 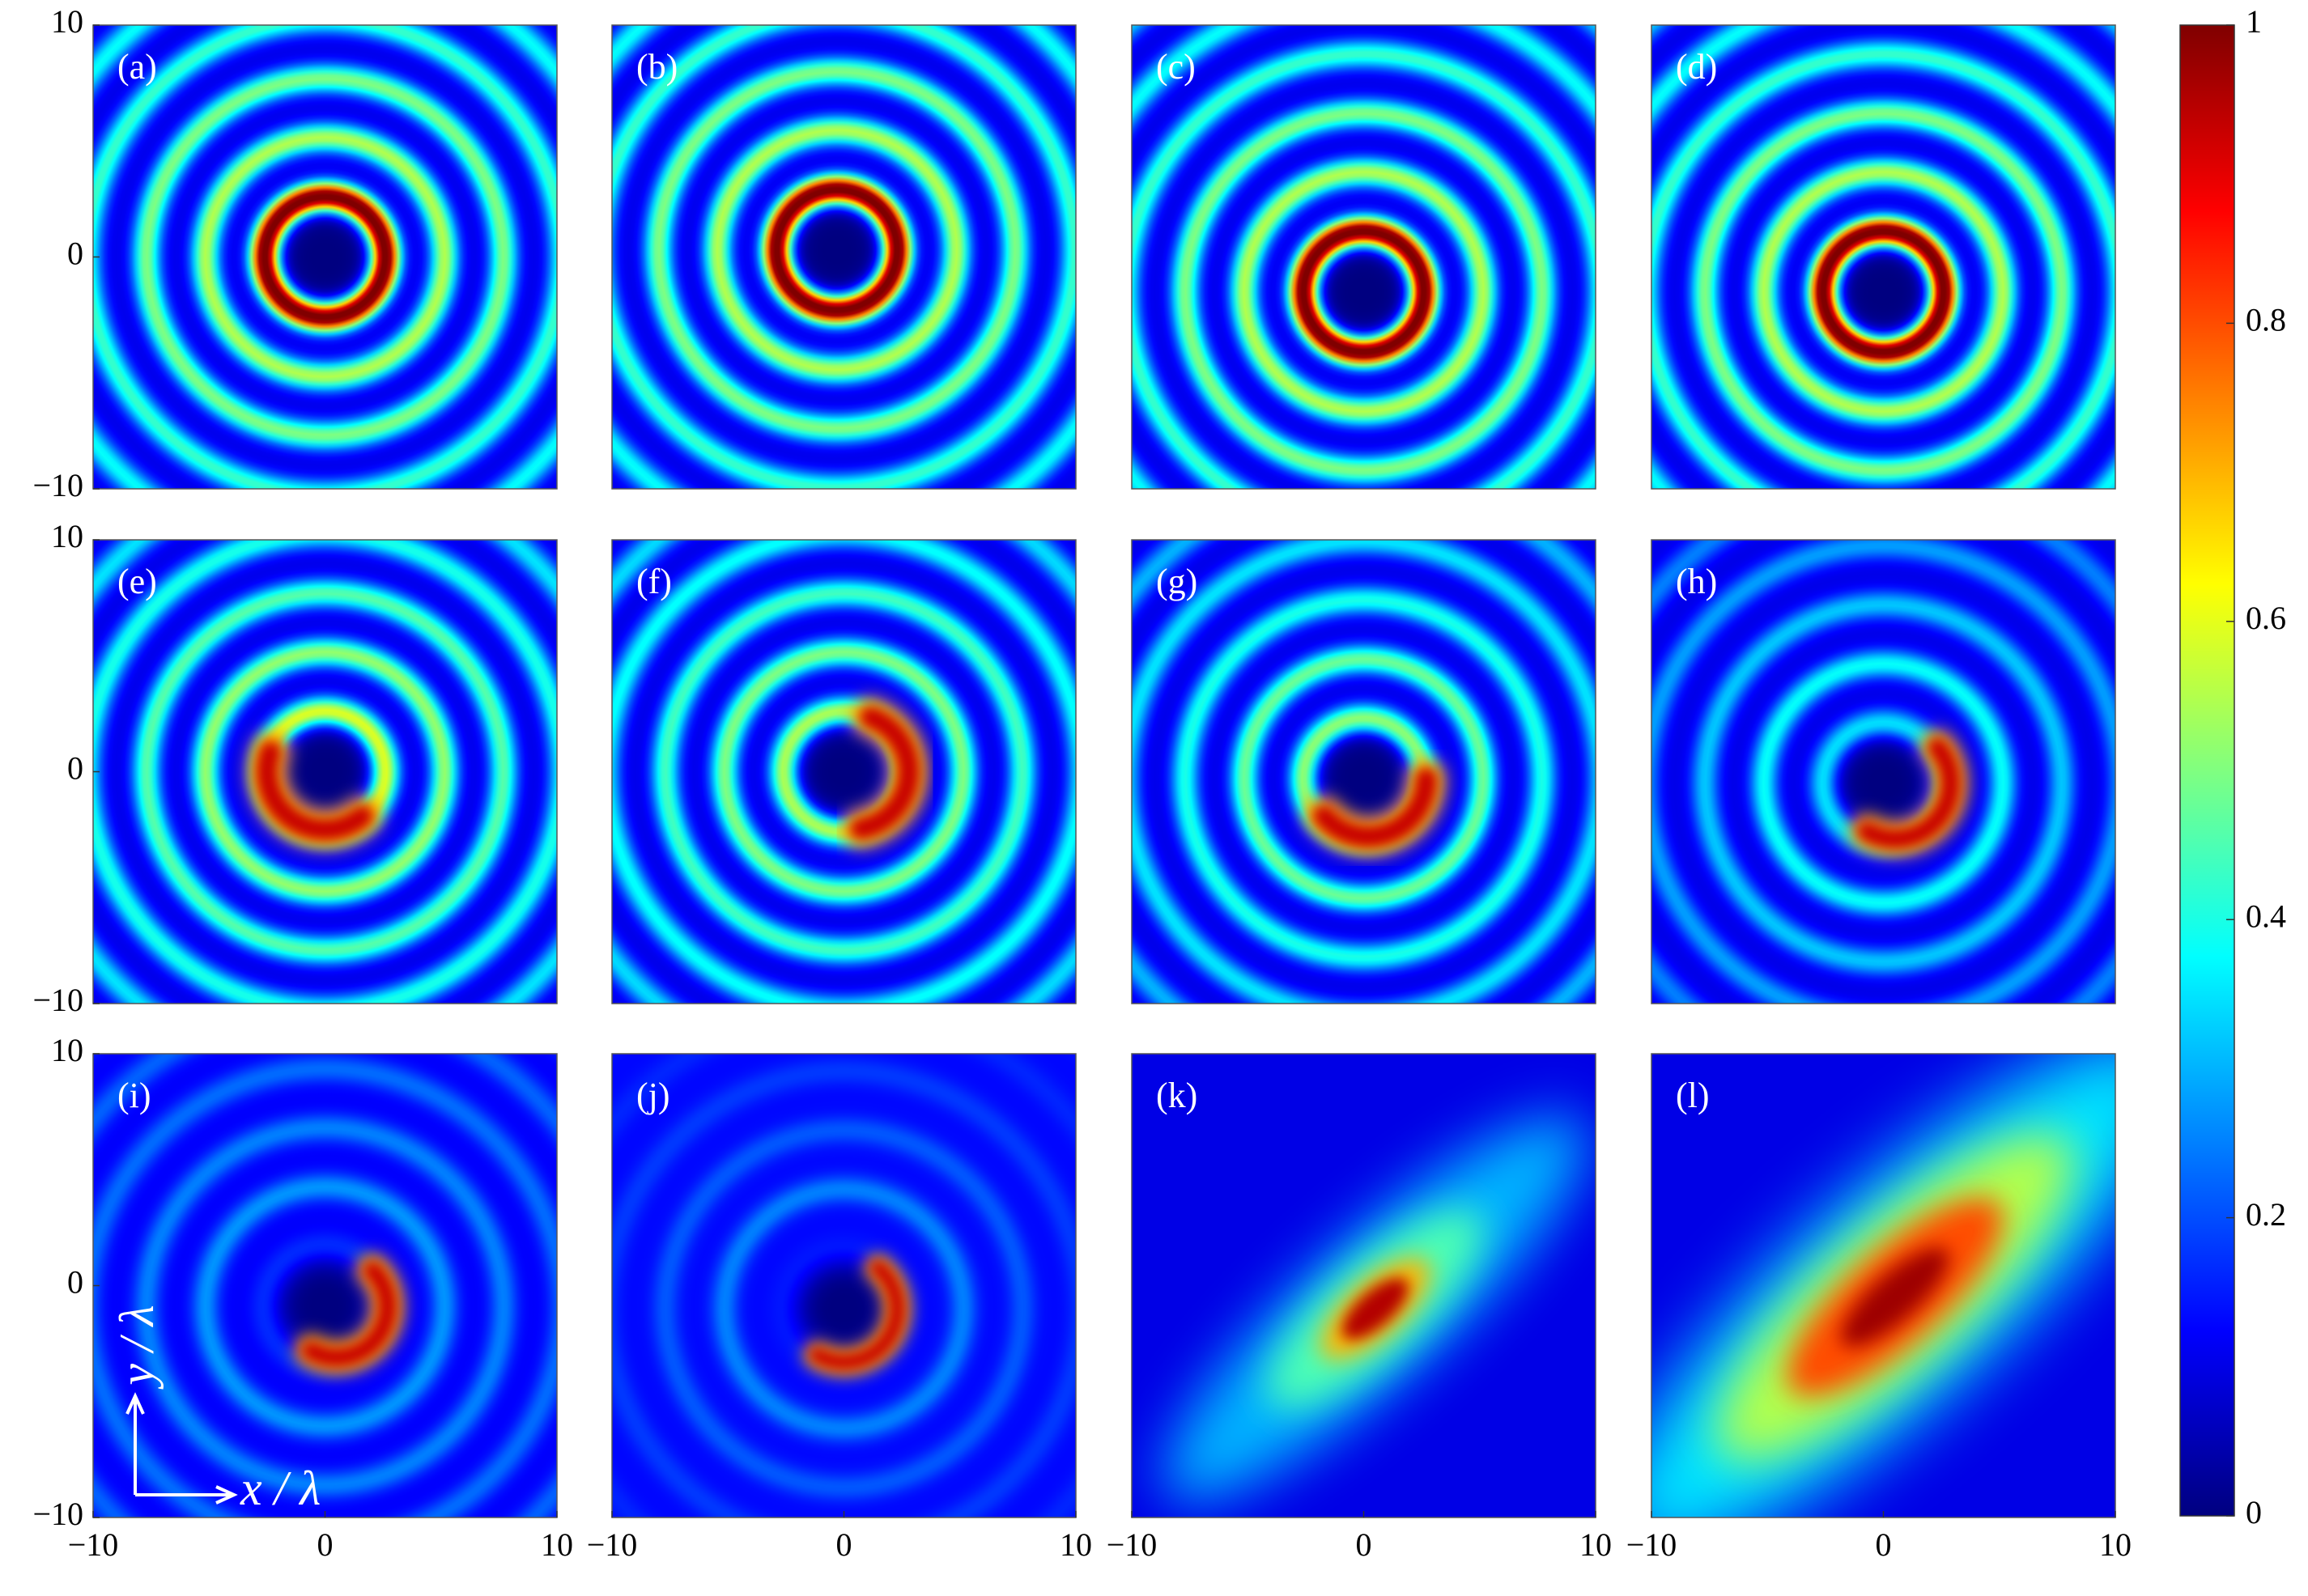 What do you see at coordinates (2266, 1214) in the screenshot?
I see `colorbar-tick-label: 0.2` at bounding box center [2266, 1214].